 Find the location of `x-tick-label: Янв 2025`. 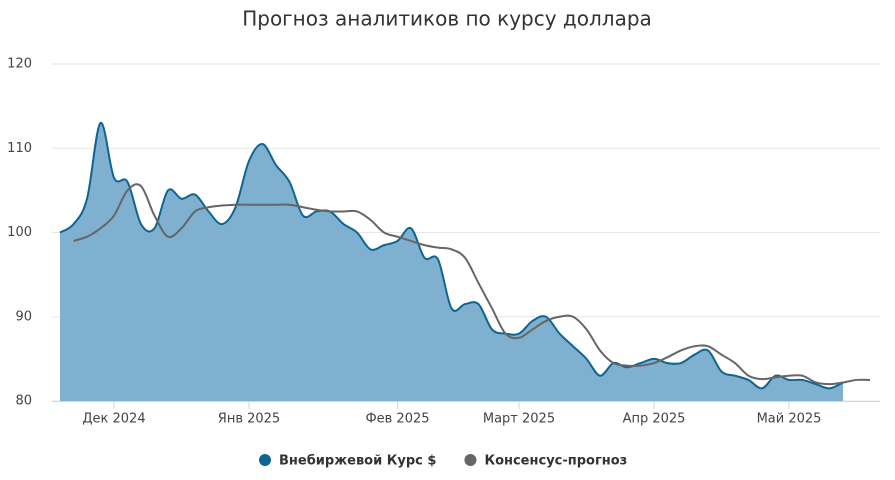

x-tick-label: Янв 2025 is located at coordinates (249, 419).